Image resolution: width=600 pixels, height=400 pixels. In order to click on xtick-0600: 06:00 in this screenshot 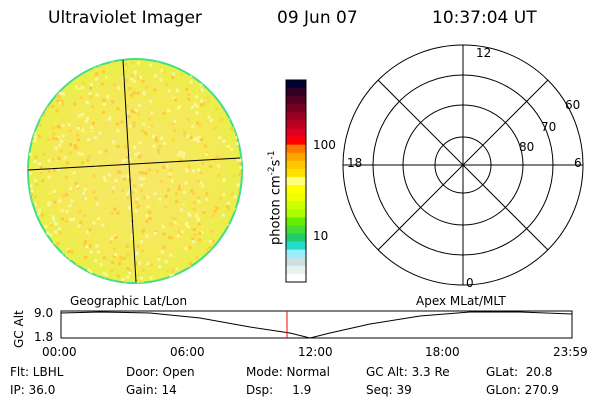, I will do `click(187, 352)`.